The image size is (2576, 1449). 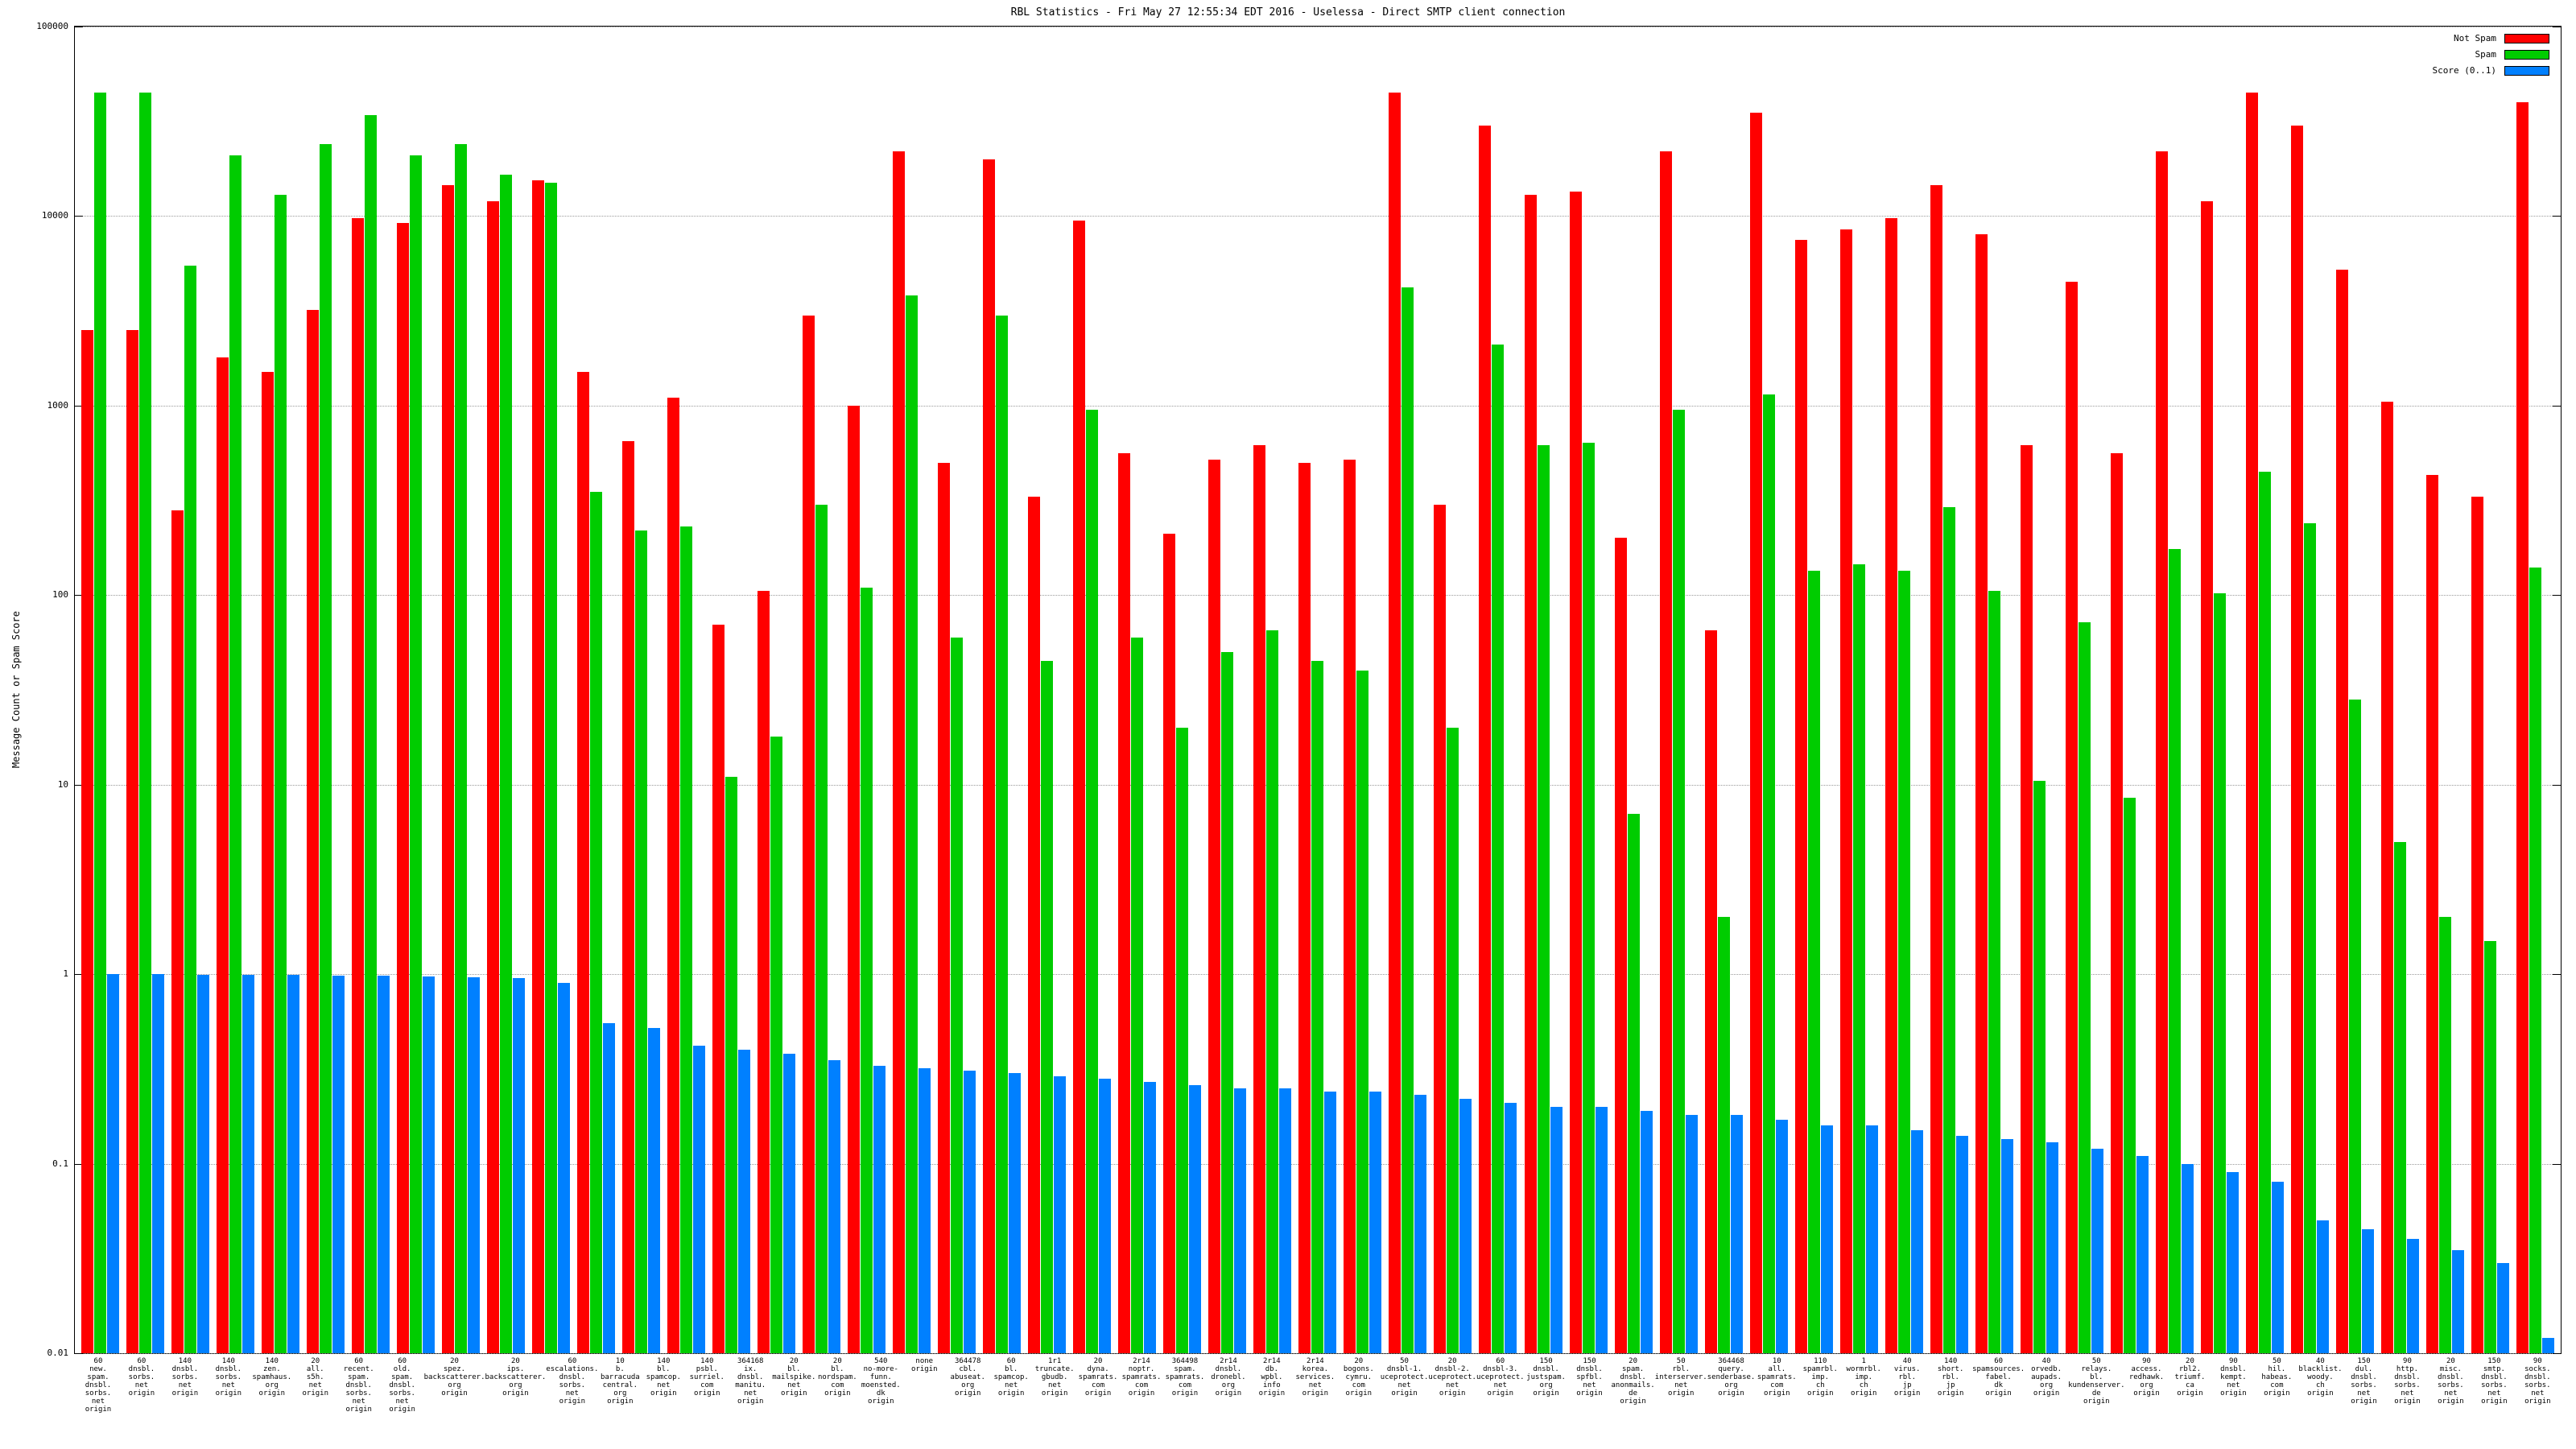 I want to click on x-tick-label: 60 old. spam. dnsbl. sorbs. net origin, so click(x=402, y=1385).